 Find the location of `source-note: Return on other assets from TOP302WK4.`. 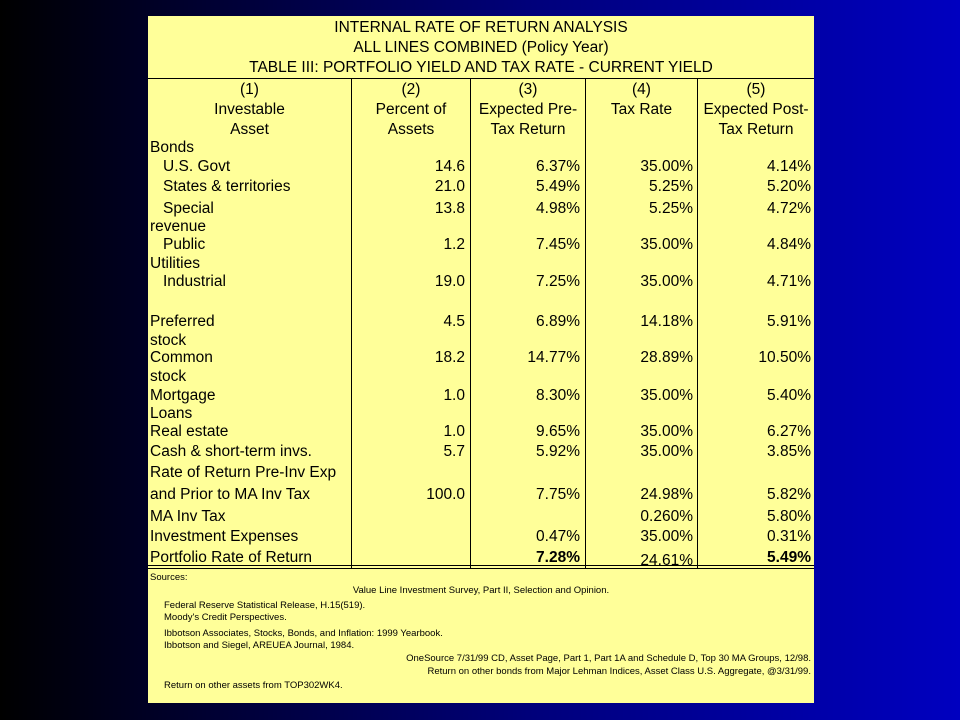

source-note: Return on other assets from TOP302WK4. is located at coordinates (253, 685).